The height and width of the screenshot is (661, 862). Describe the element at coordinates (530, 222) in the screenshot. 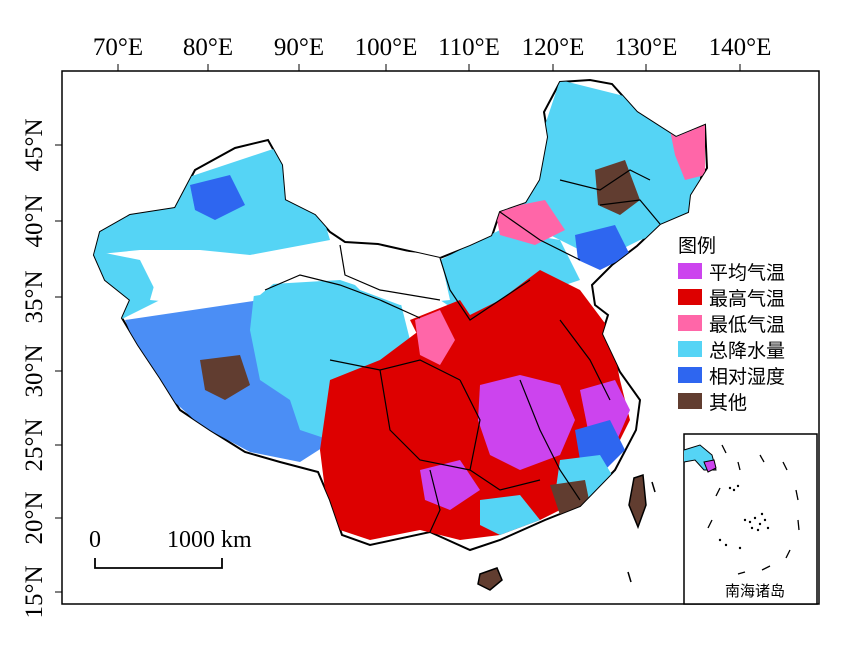

I see `region-tmin-northeast` at that location.